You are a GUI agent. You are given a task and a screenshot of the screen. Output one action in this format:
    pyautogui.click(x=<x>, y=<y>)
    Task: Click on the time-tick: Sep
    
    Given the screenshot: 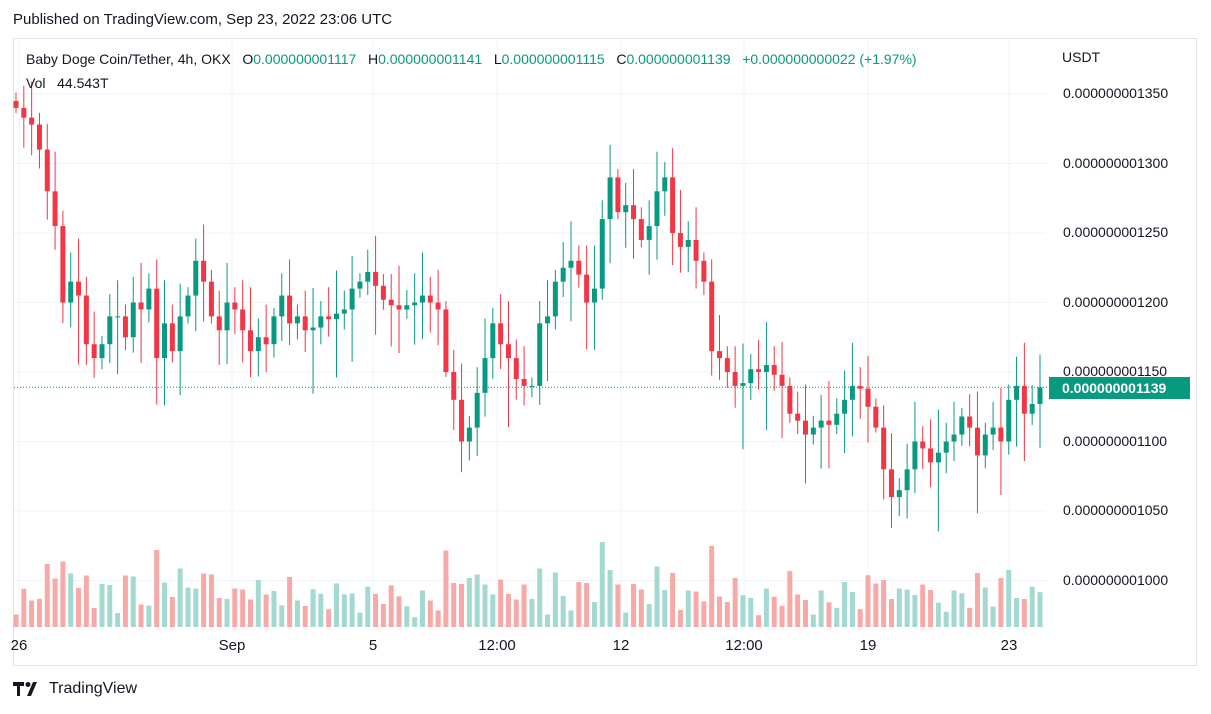 What is the action you would take?
    pyautogui.click(x=232, y=645)
    